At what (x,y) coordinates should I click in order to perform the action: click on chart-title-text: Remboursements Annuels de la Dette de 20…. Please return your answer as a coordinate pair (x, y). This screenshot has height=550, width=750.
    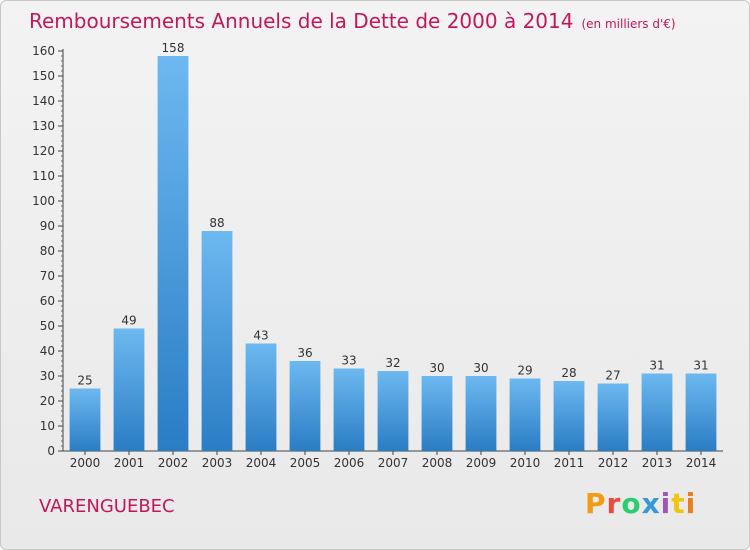
    Looking at the image, I should click on (301, 21).